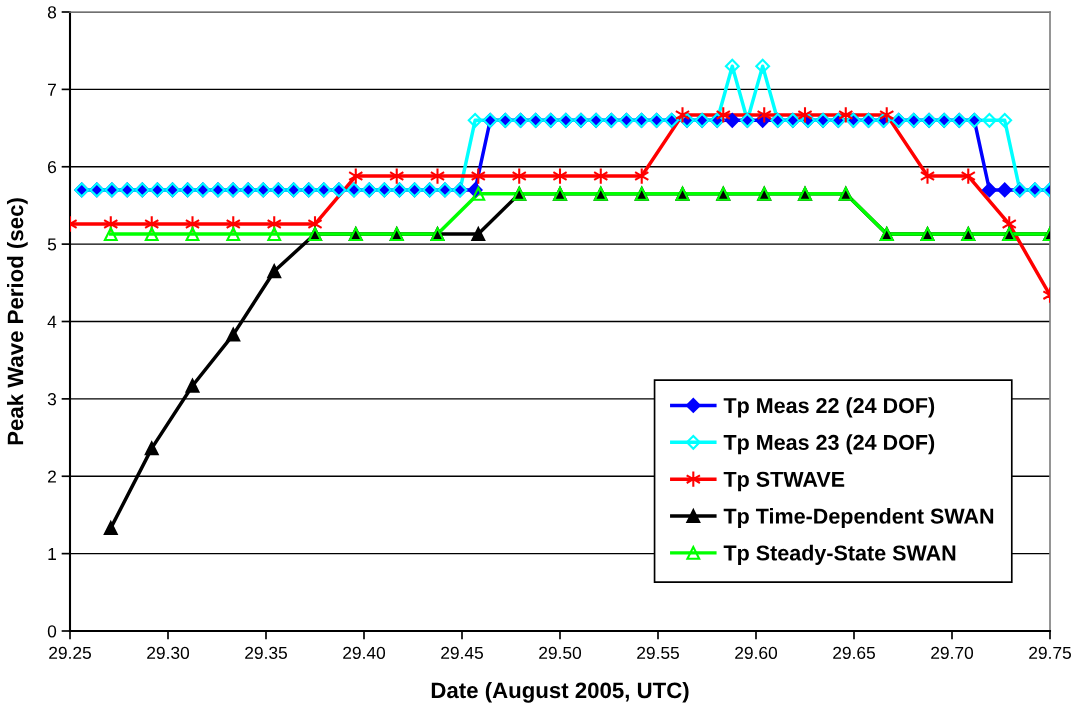 The image size is (1074, 705). Describe the element at coordinates (168, 653) in the screenshot. I see `x-tick-label: 29.30` at that location.